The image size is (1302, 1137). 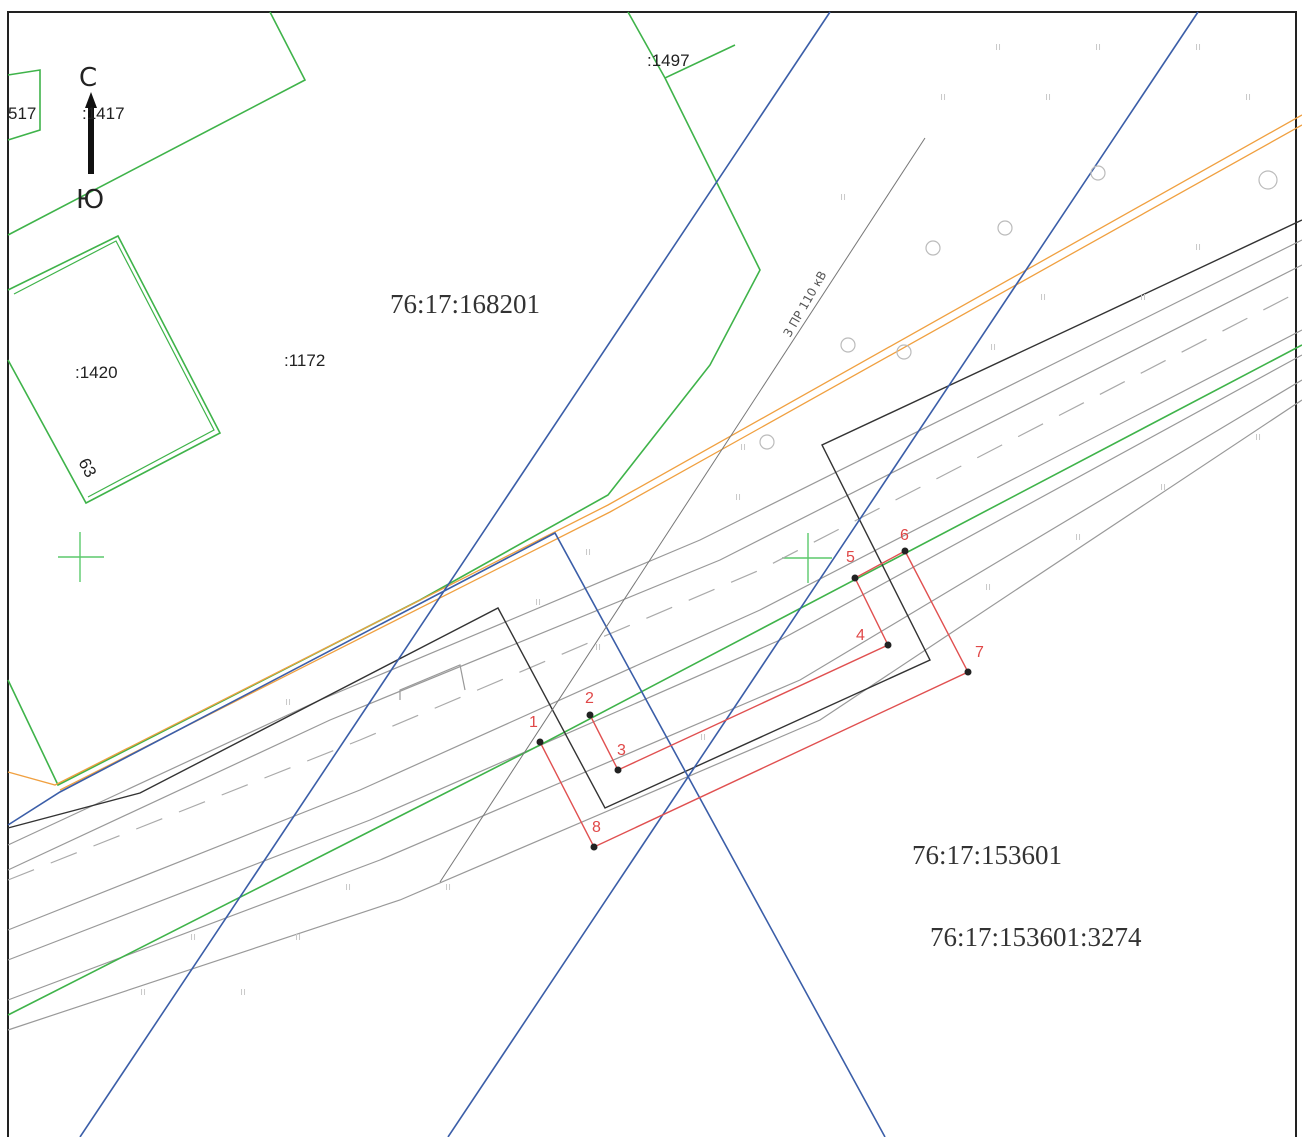 I want to click on parcel-1420-inner, so click(x=114, y=369).